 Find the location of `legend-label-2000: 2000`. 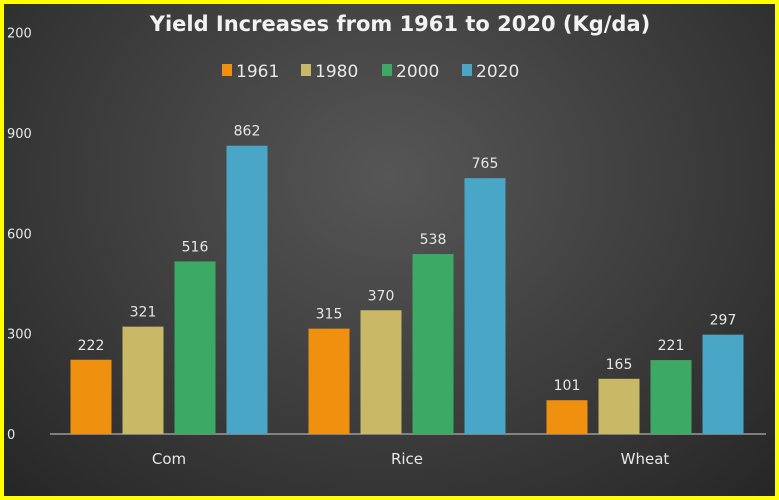

legend-label-2000: 2000 is located at coordinates (417, 72).